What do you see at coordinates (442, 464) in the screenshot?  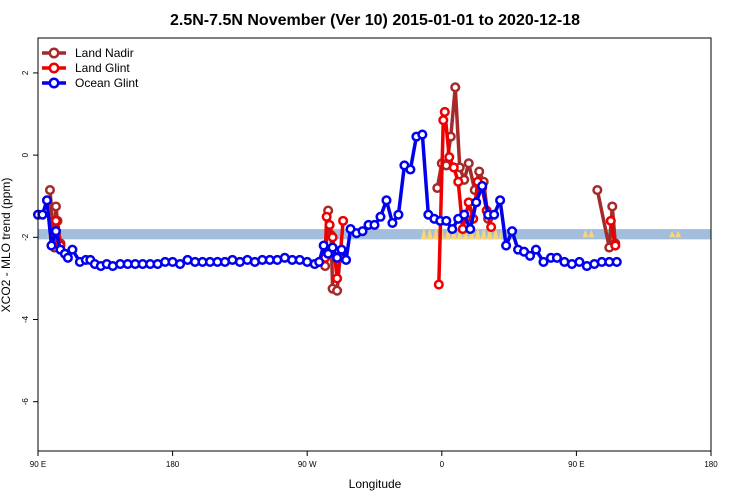 I see `x-tick-label: 0` at bounding box center [442, 464].